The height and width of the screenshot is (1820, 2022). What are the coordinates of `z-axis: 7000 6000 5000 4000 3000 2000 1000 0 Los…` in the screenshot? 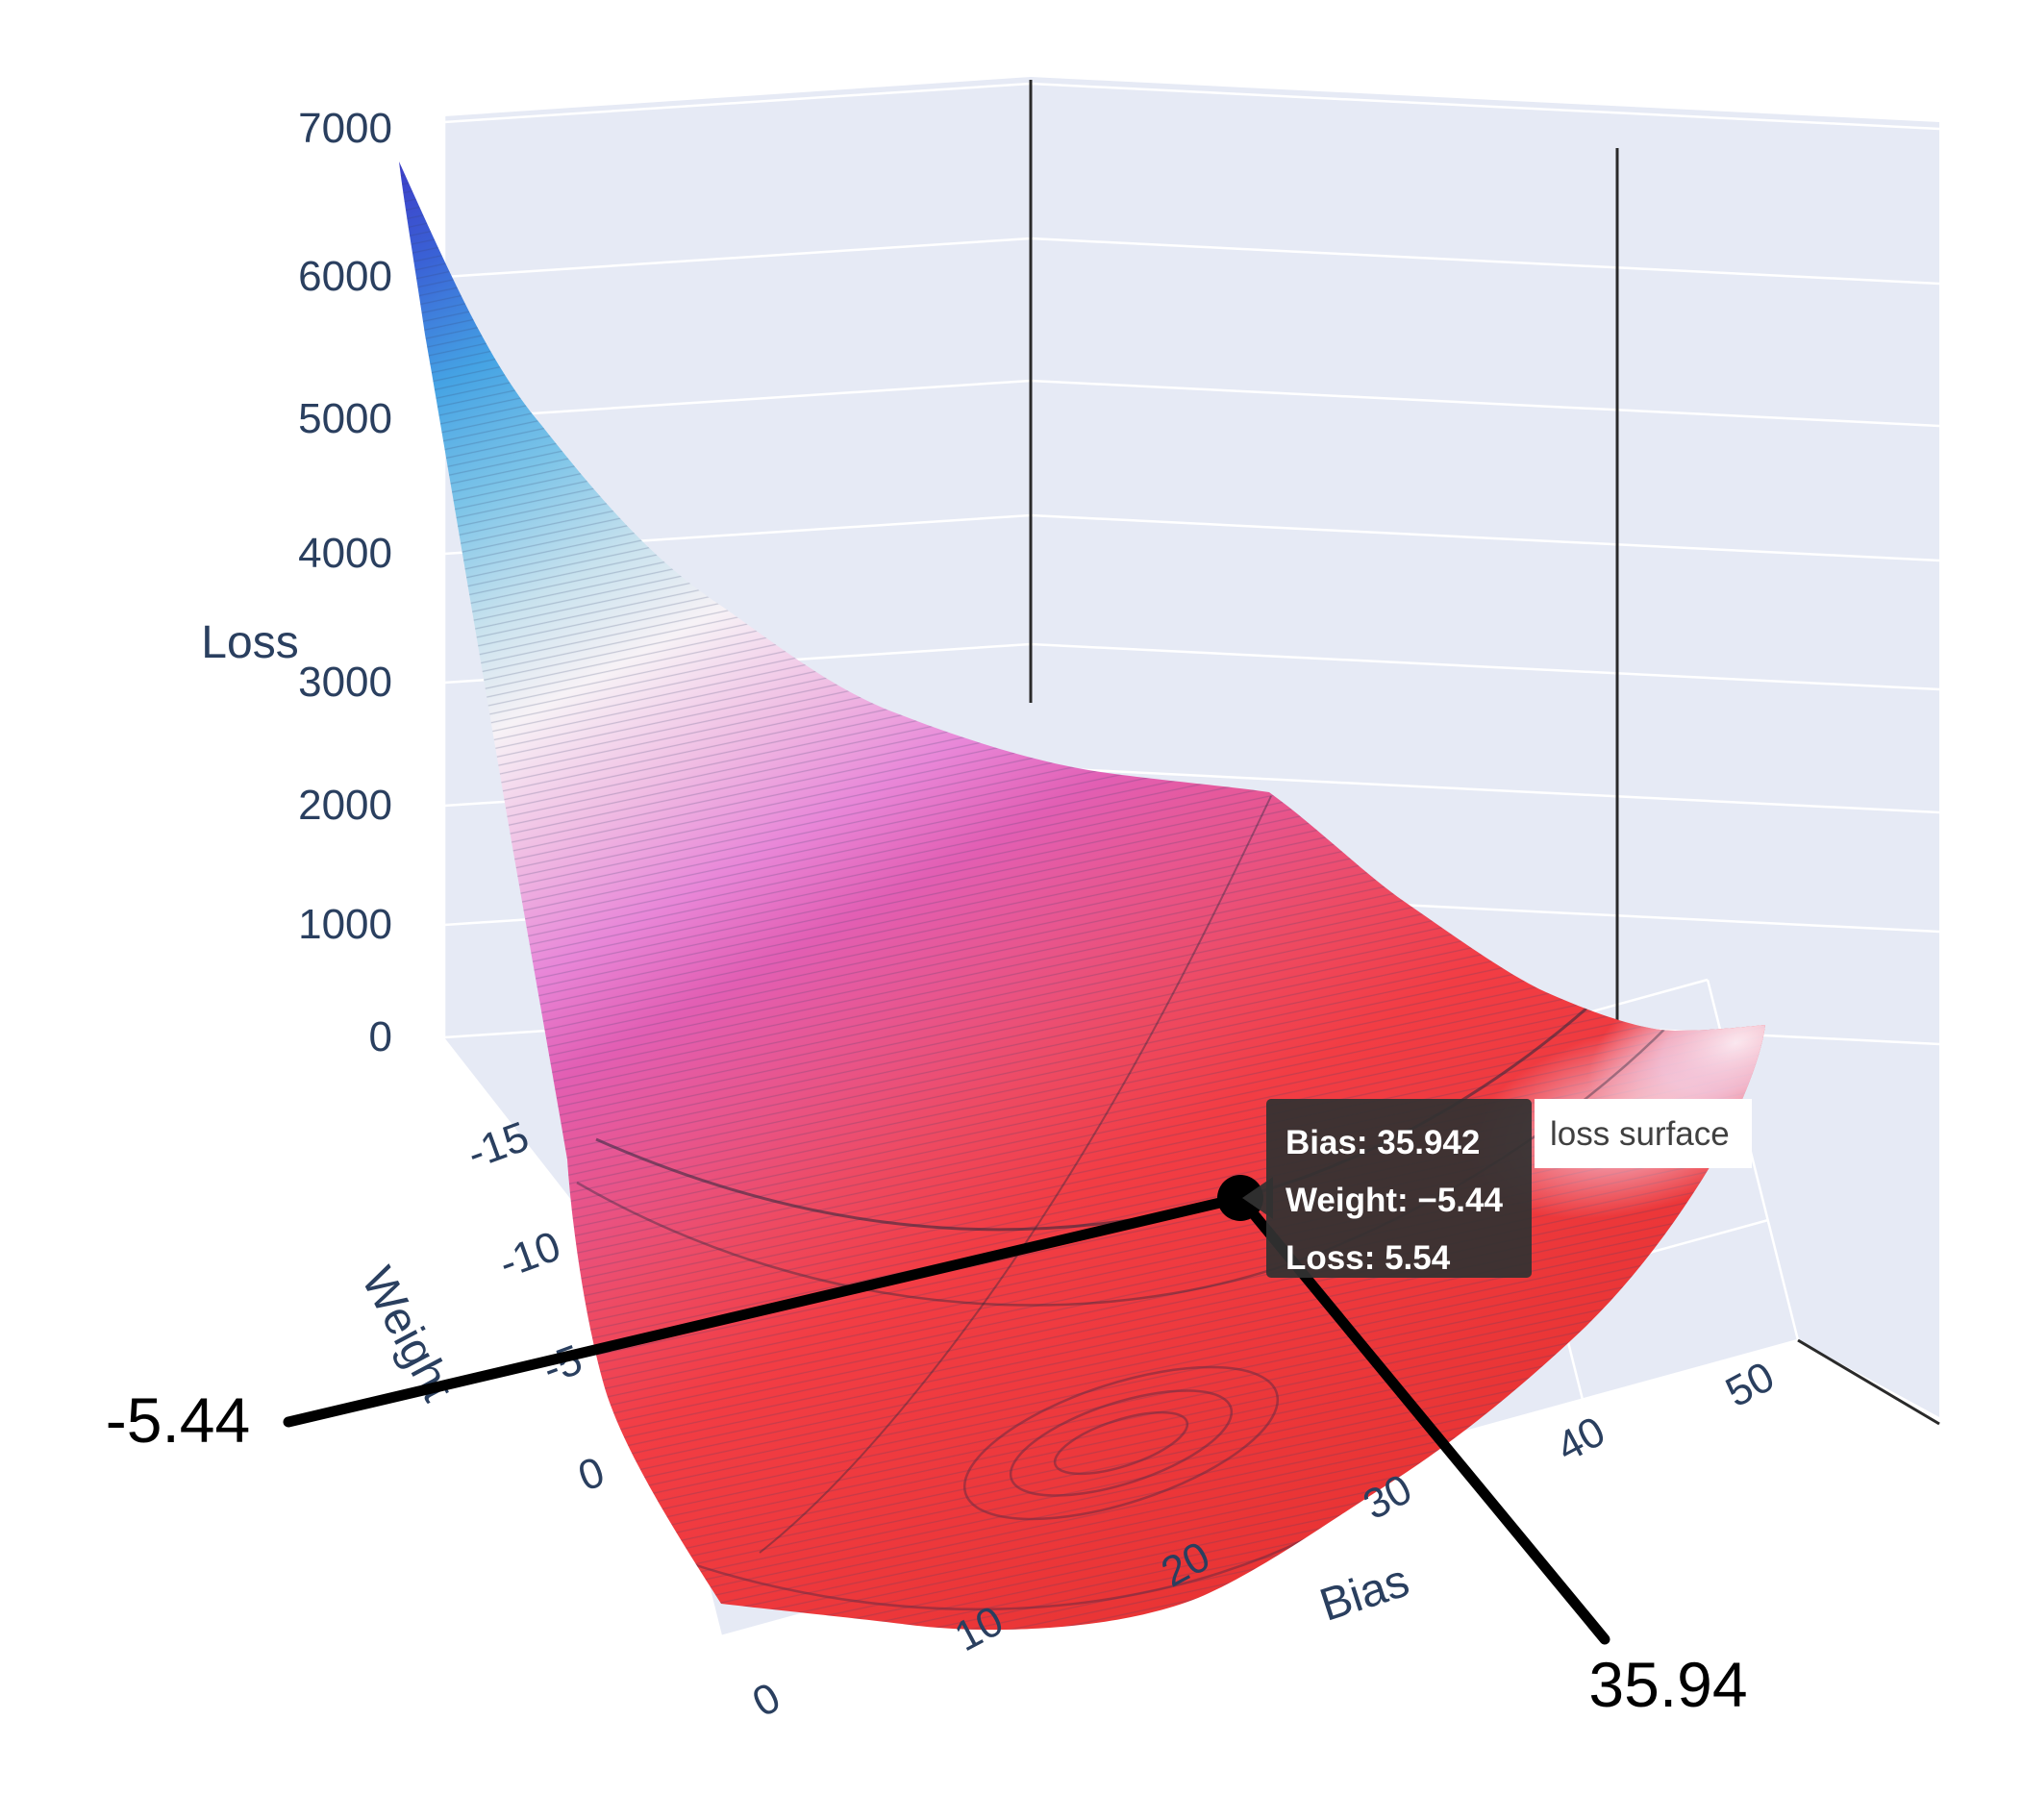 It's located at (296, 583).